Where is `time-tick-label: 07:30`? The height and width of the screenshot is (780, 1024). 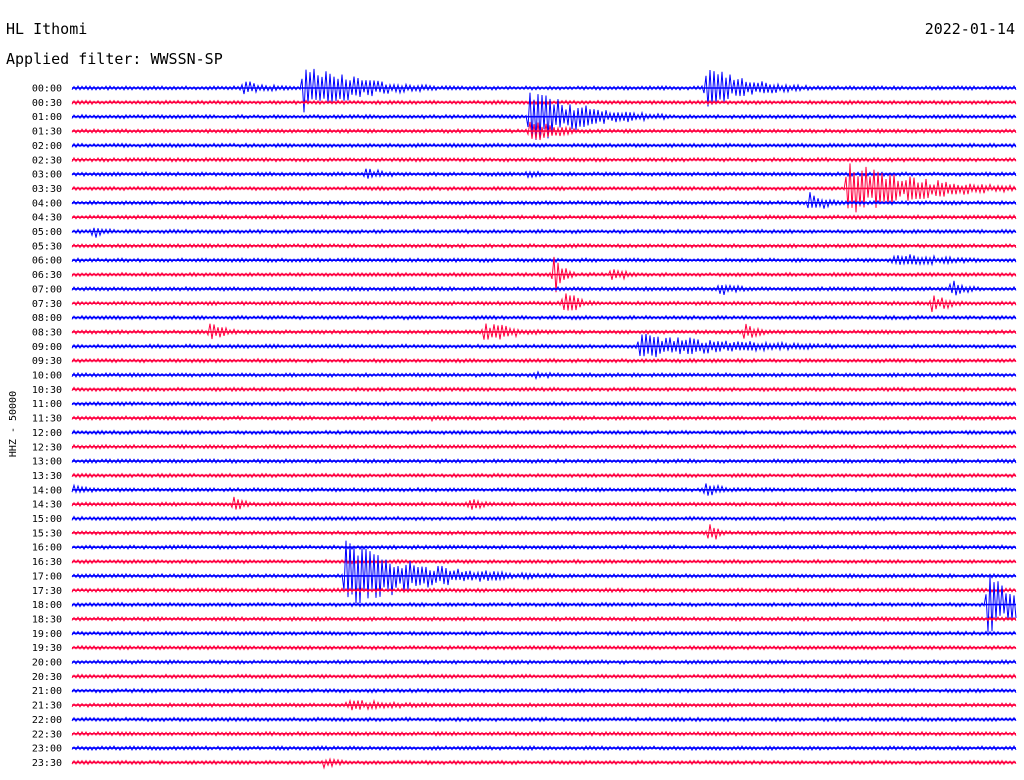 time-tick-label: 07:30 is located at coordinates (47, 304).